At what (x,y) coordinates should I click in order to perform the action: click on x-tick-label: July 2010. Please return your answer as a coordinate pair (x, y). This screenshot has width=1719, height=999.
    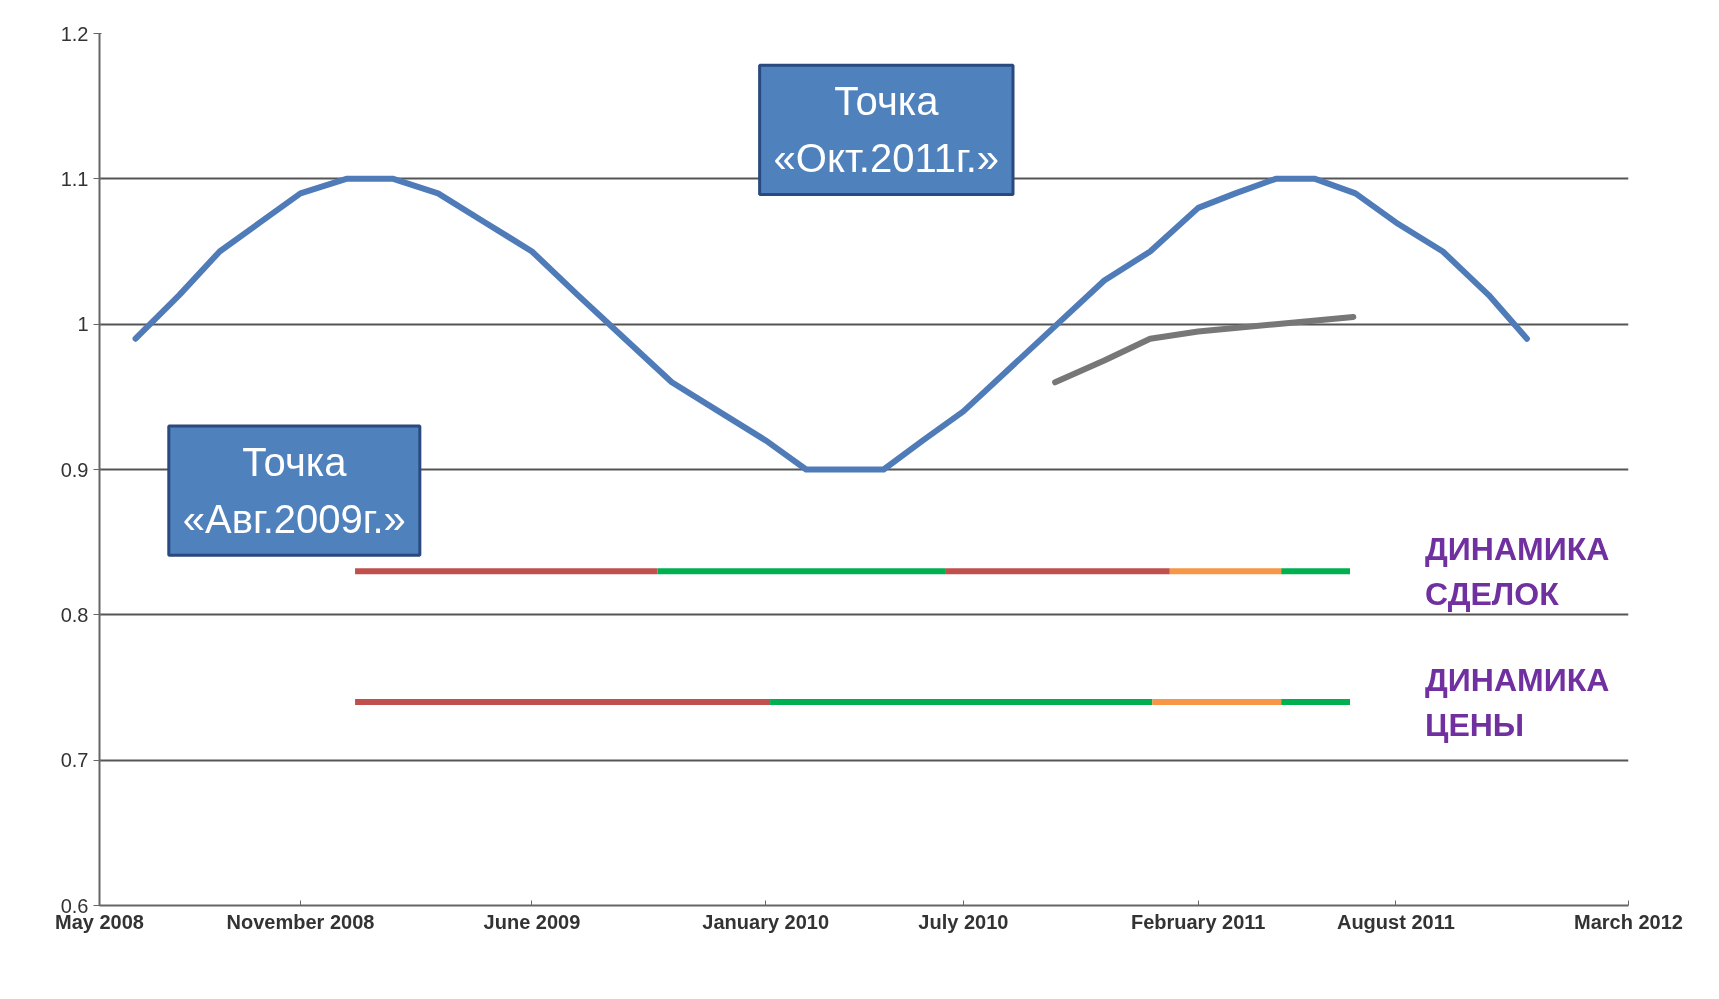
    Looking at the image, I should click on (963, 921).